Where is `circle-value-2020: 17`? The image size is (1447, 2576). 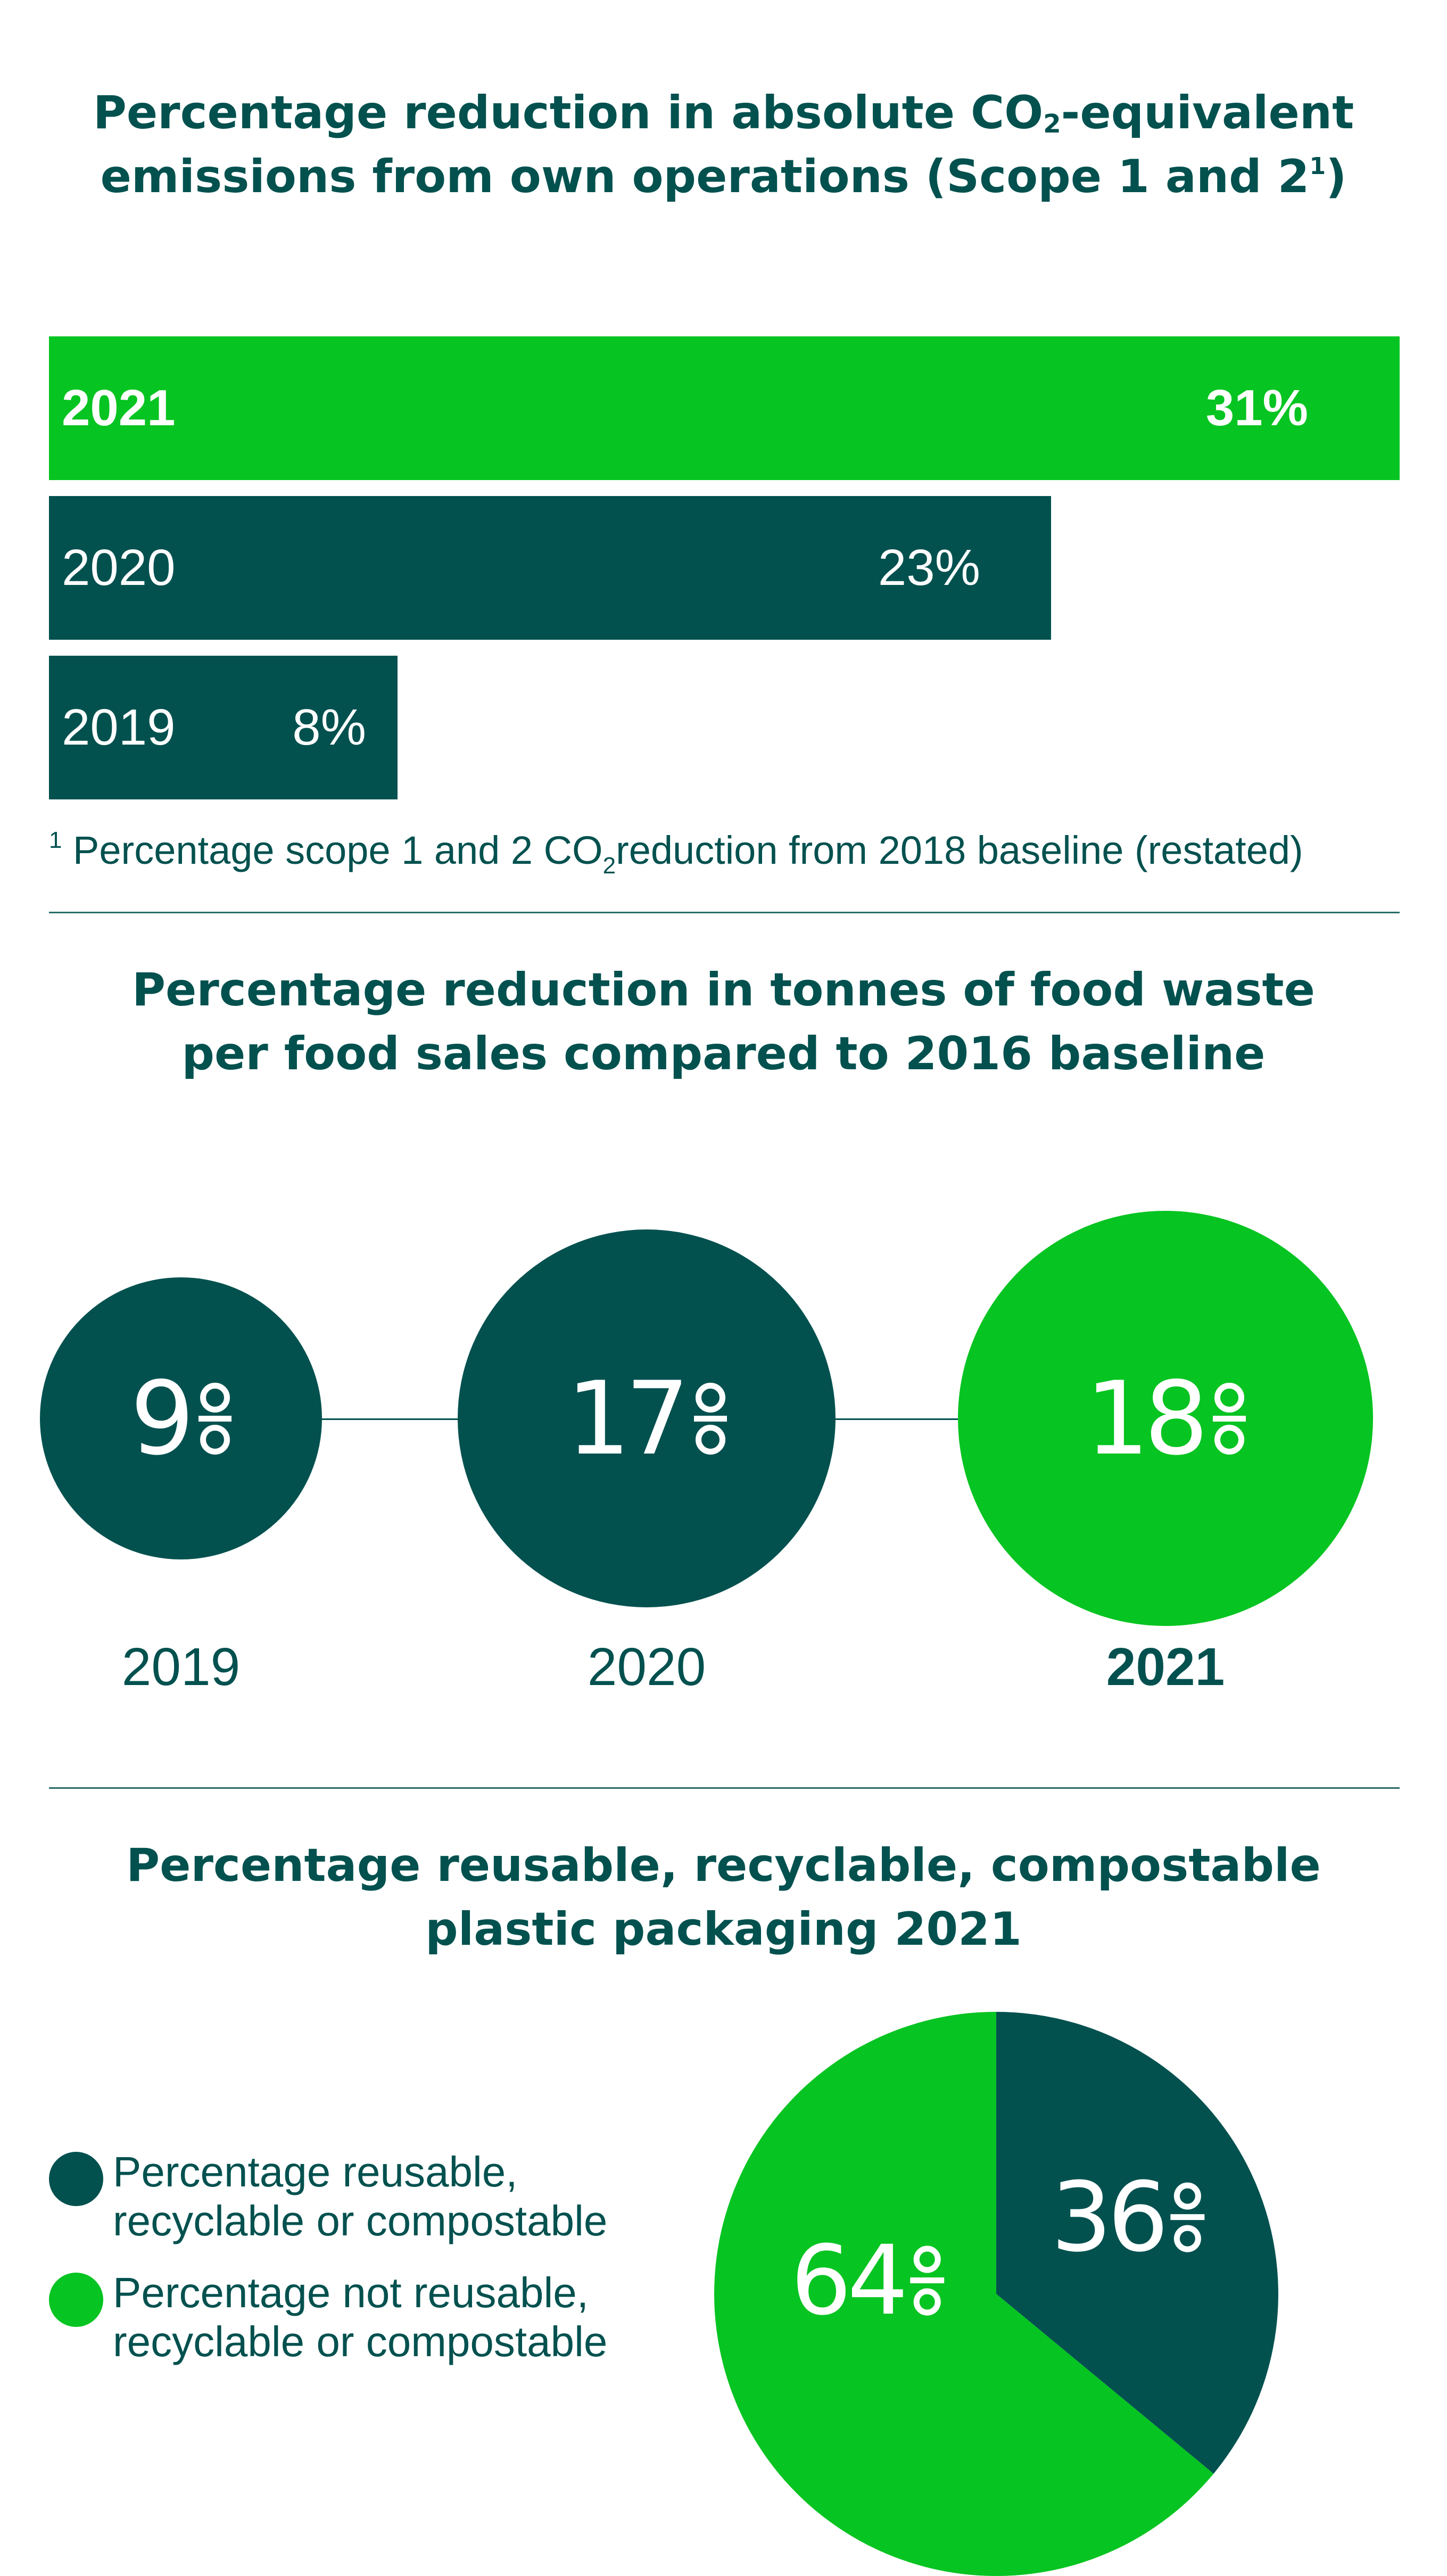
circle-value-2020: 17 is located at coordinates (646, 1418).